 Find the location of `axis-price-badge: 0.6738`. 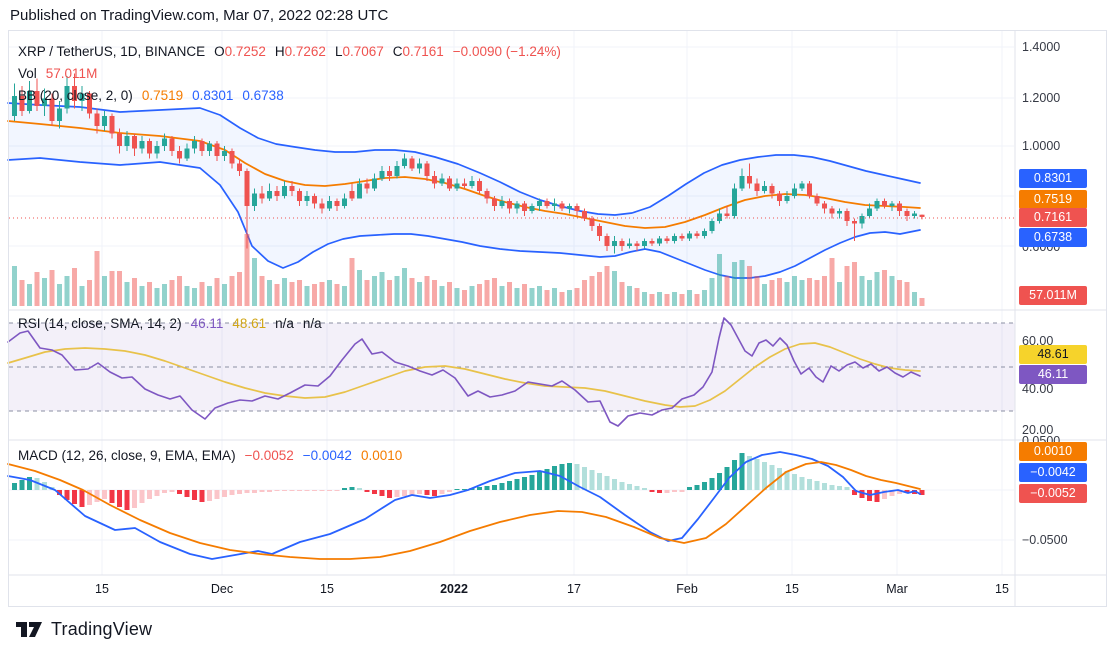

axis-price-badge: 0.6738 is located at coordinates (1053, 237).